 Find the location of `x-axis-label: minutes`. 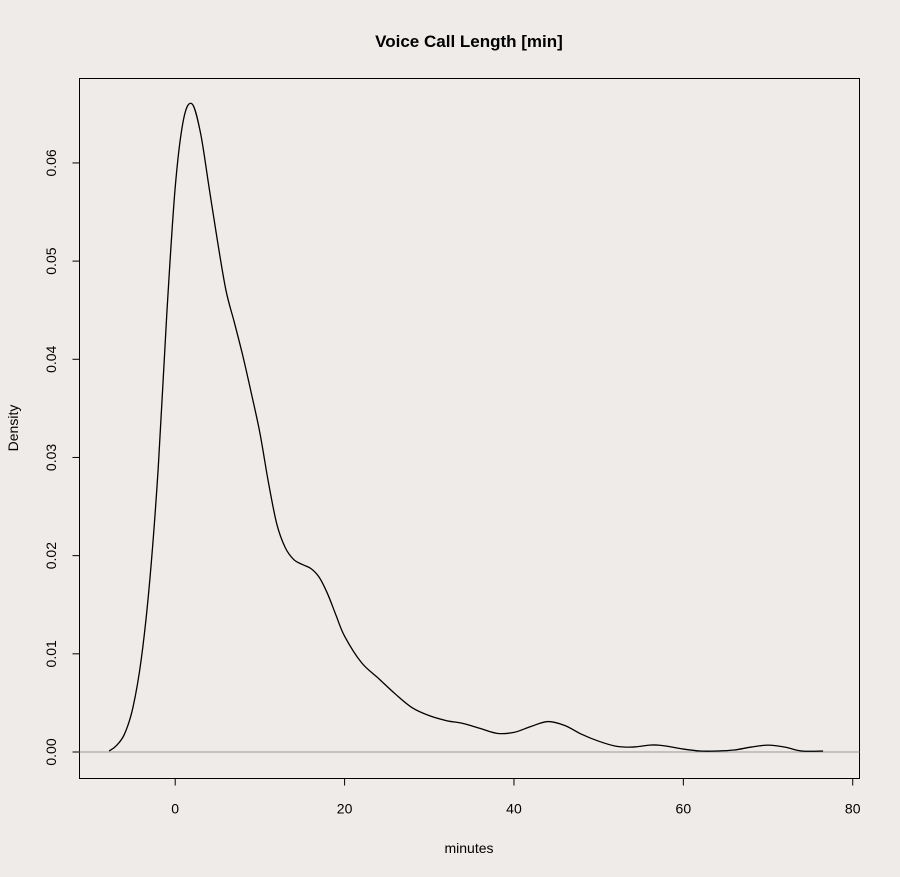

x-axis-label: minutes is located at coordinates (468, 848).